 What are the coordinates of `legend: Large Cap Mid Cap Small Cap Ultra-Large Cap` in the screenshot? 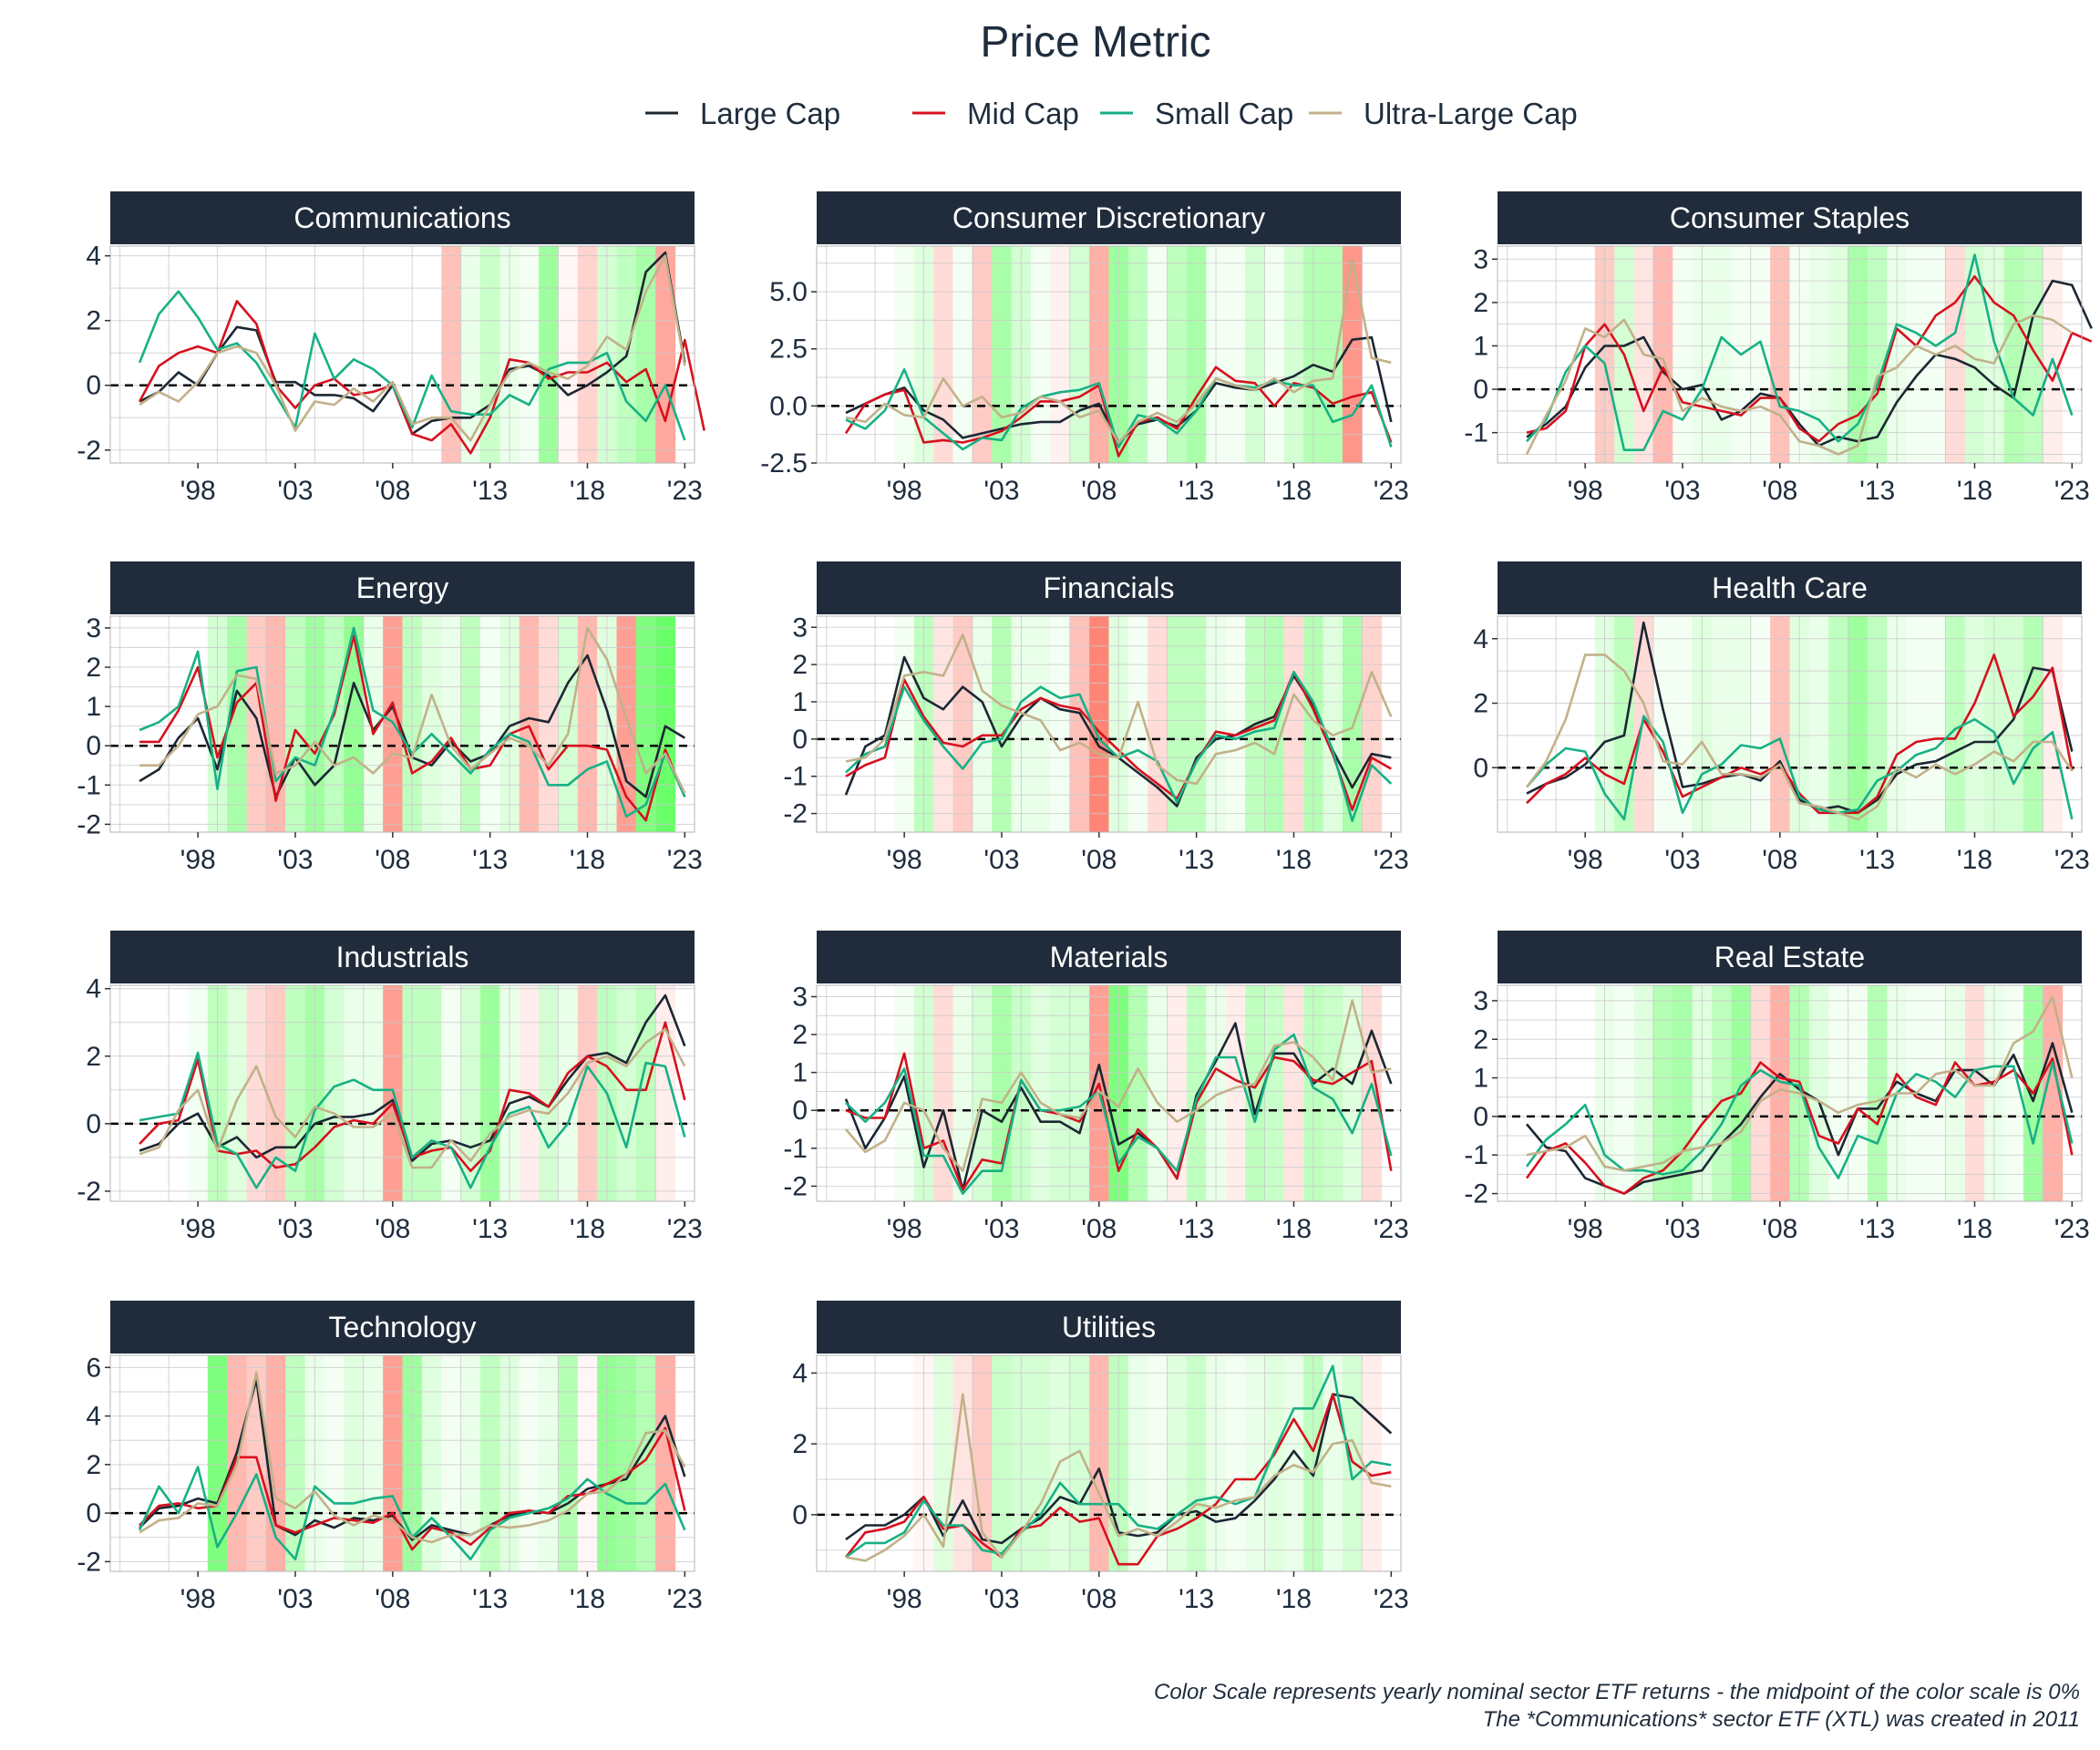 It's located at (1111, 113).